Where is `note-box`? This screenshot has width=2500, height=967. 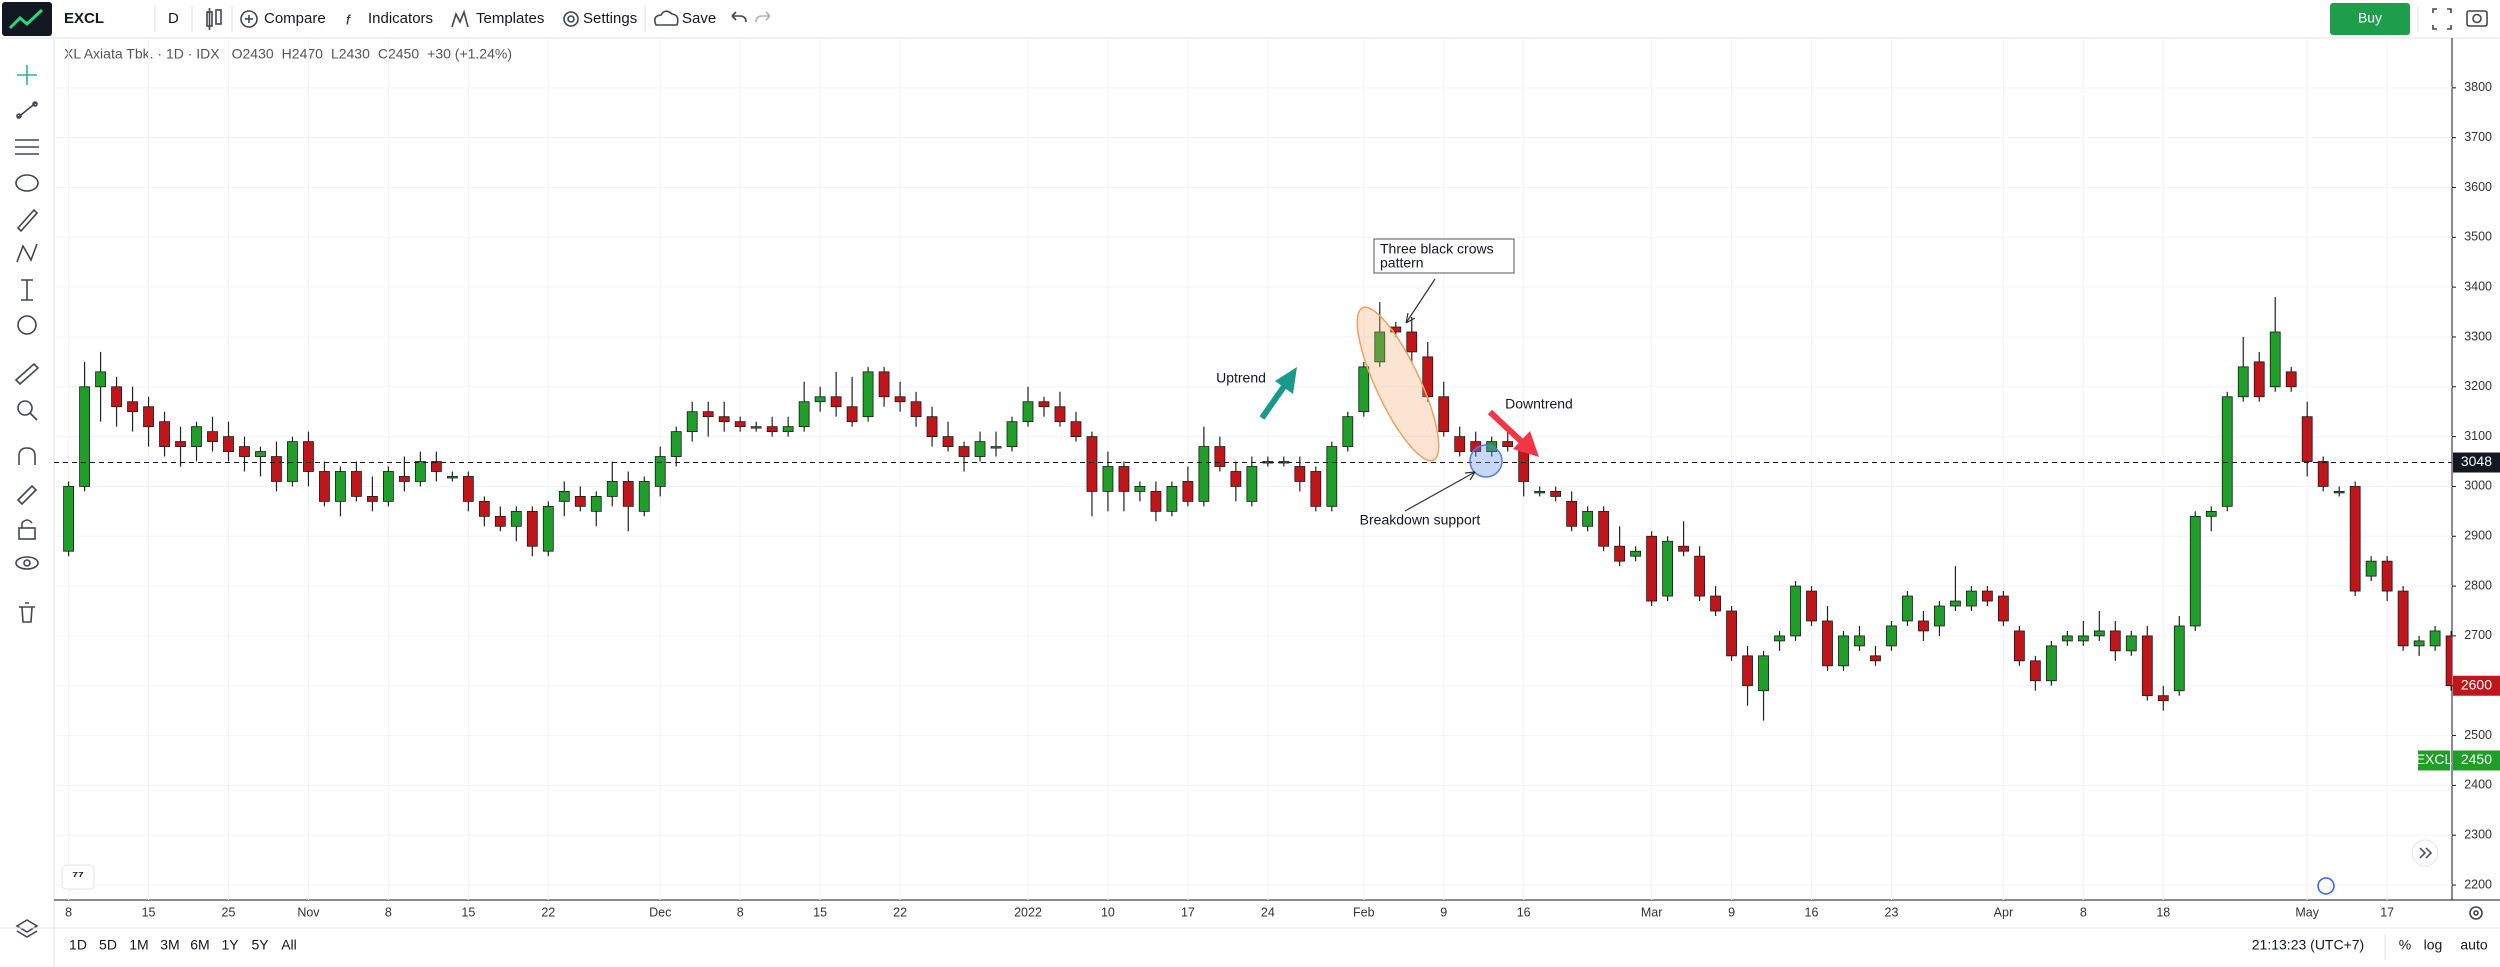 note-box is located at coordinates (1444, 256).